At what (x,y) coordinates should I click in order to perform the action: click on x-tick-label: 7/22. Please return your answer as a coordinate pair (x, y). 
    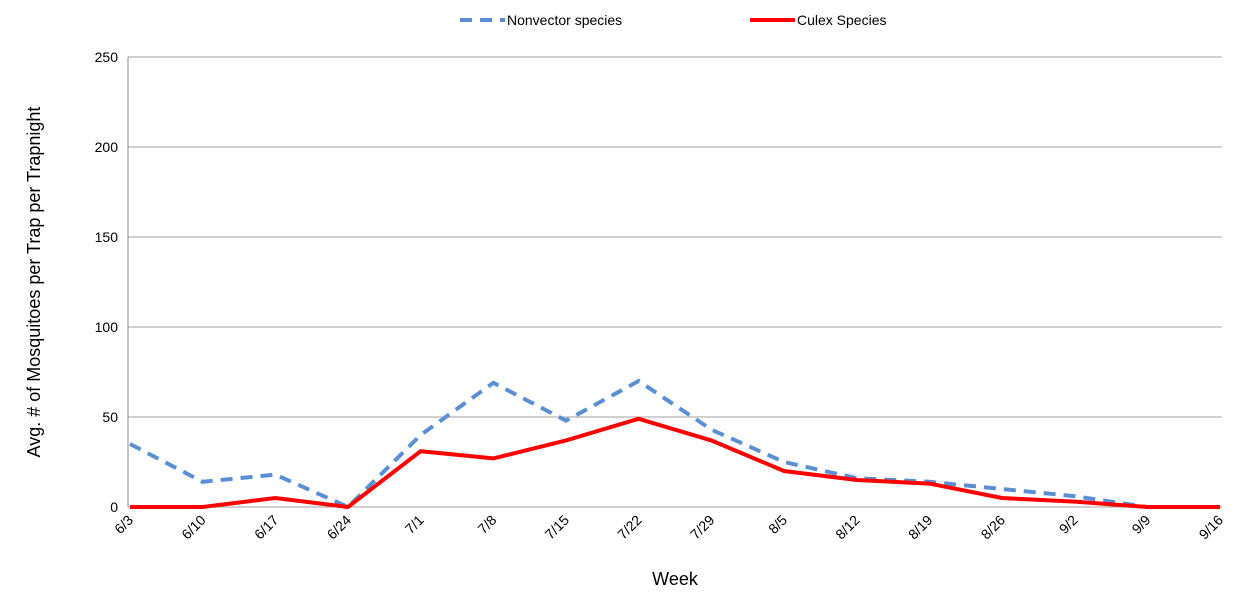
    Looking at the image, I should click on (629, 527).